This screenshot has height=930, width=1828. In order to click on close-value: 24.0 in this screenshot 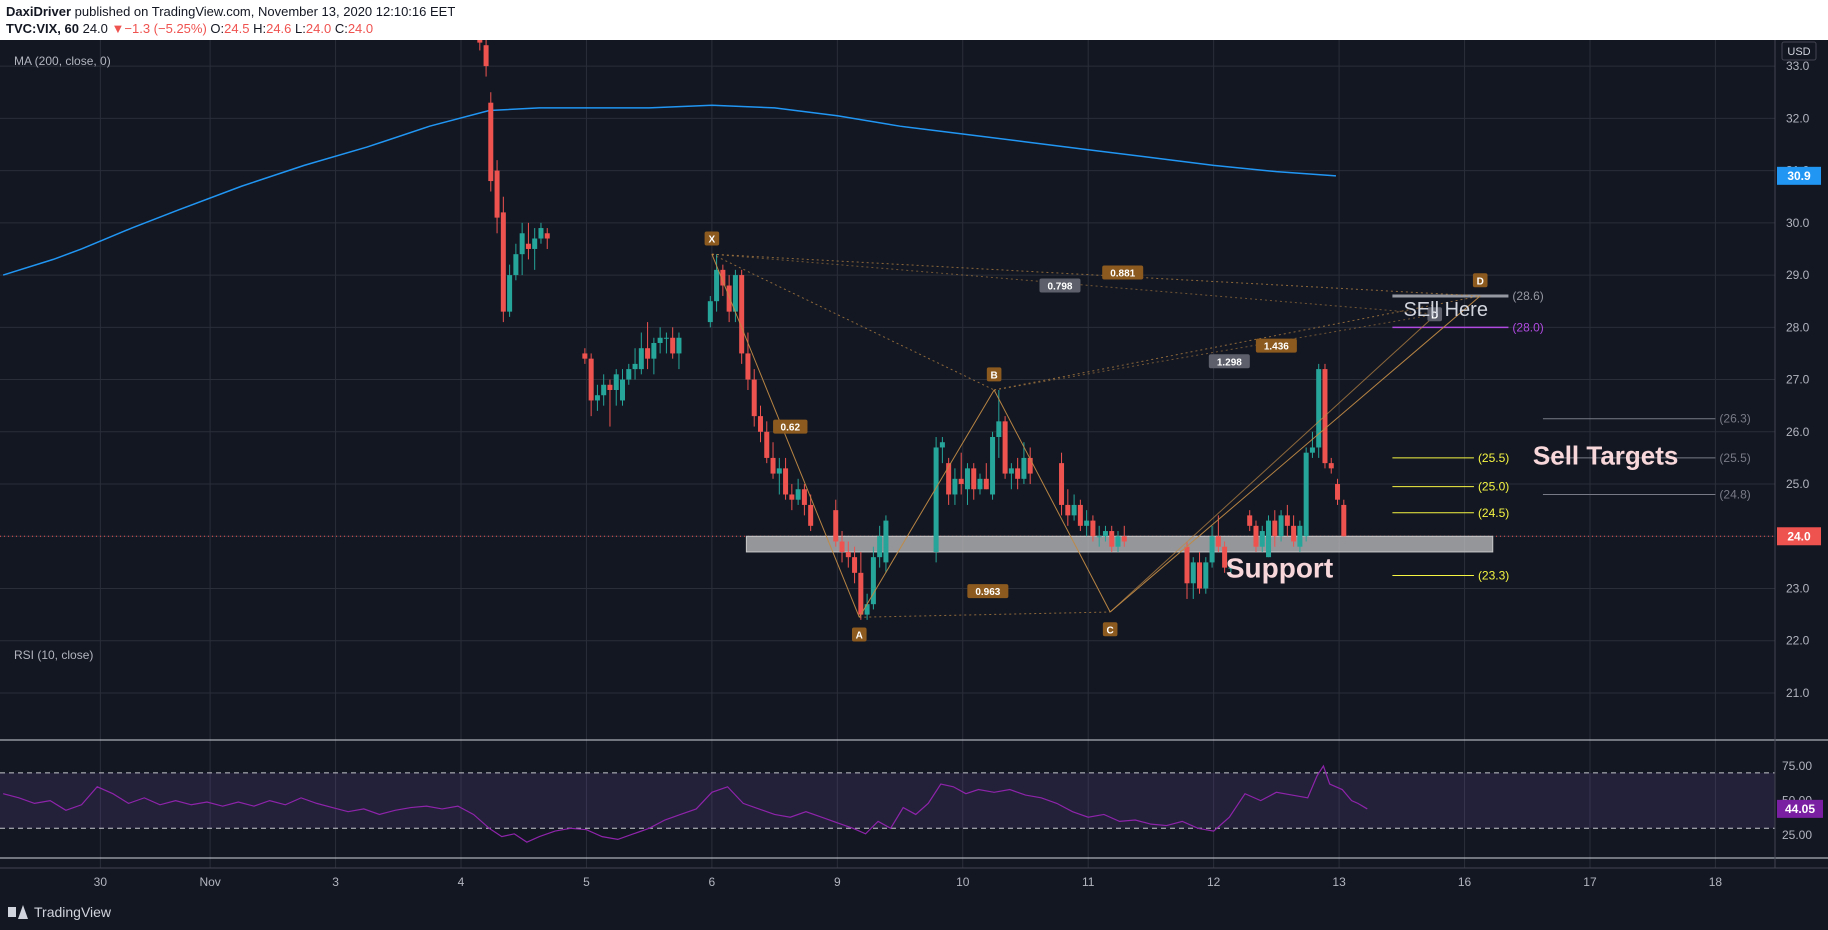, I will do `click(360, 28)`.